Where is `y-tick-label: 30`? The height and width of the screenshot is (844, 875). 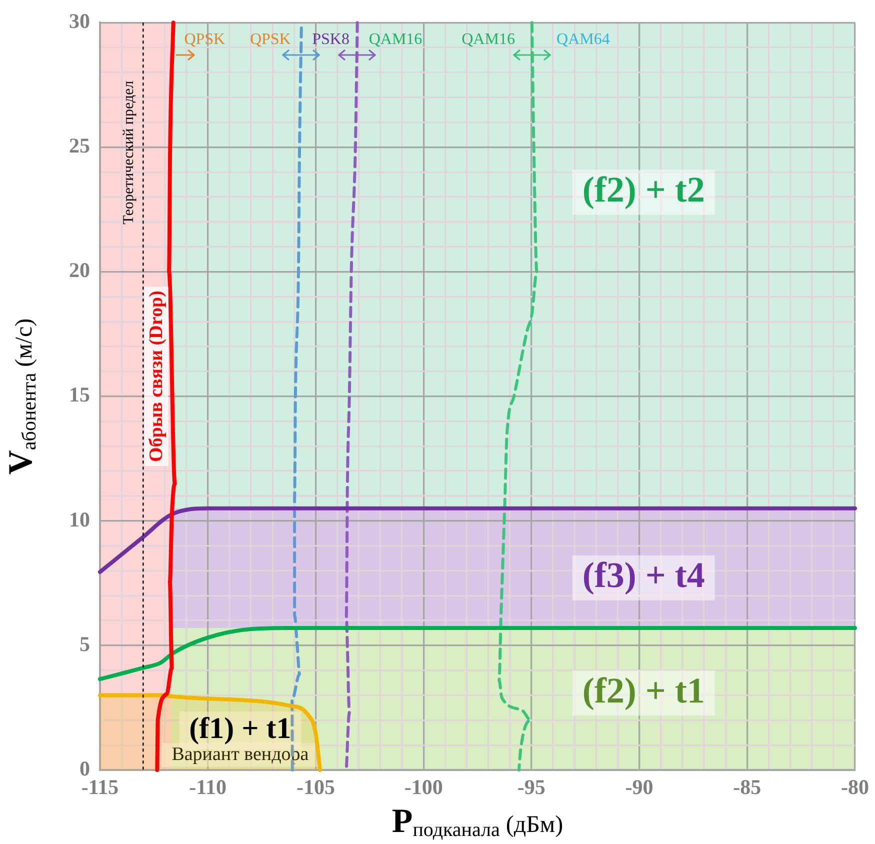 y-tick-label: 30 is located at coordinates (79, 21).